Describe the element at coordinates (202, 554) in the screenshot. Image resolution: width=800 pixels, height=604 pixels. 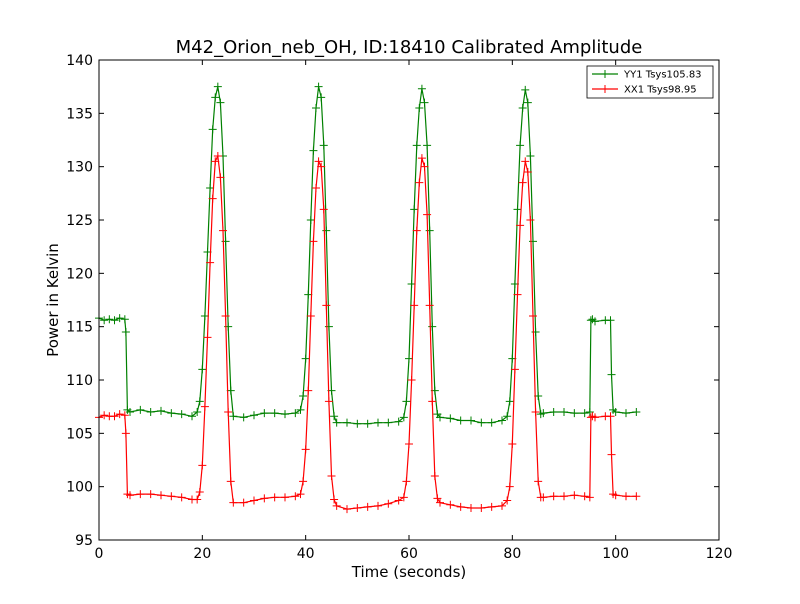
I see `x-tick-label: 20` at that location.